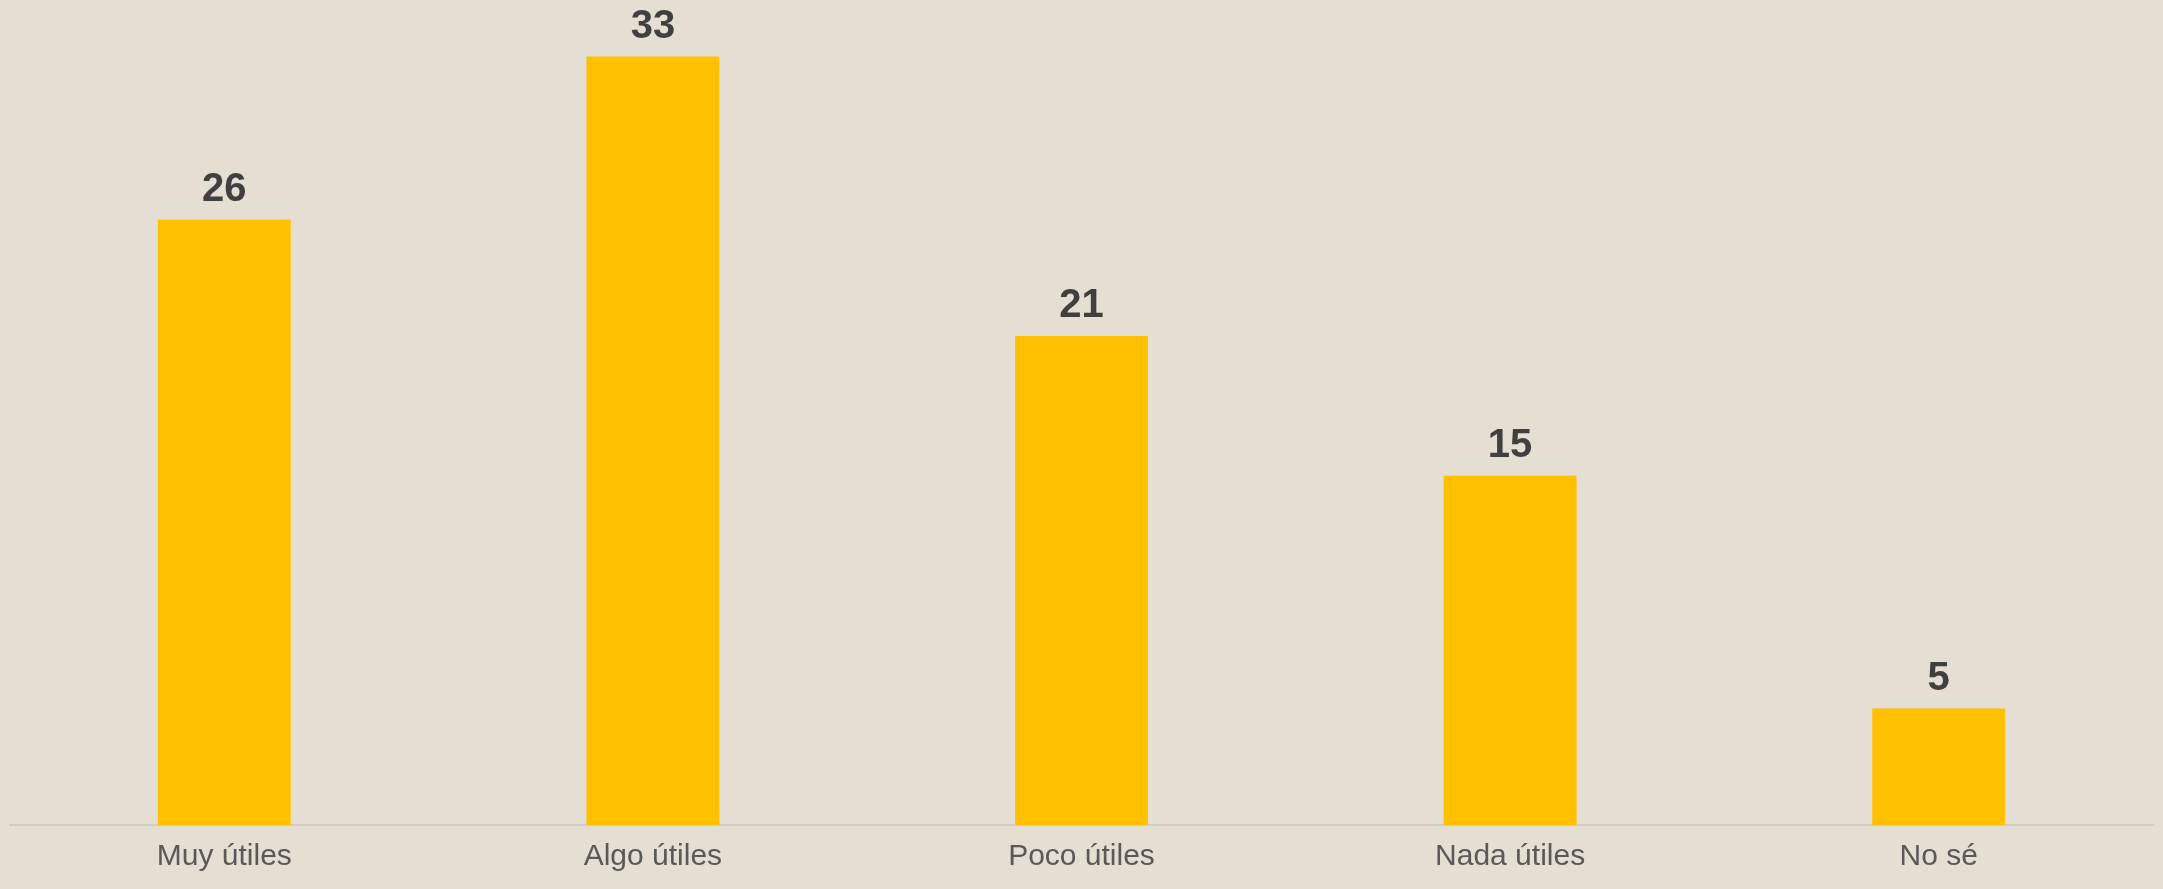 This screenshot has height=889, width=2163. I want to click on x-tick-label: Muy útiles, so click(224, 855).